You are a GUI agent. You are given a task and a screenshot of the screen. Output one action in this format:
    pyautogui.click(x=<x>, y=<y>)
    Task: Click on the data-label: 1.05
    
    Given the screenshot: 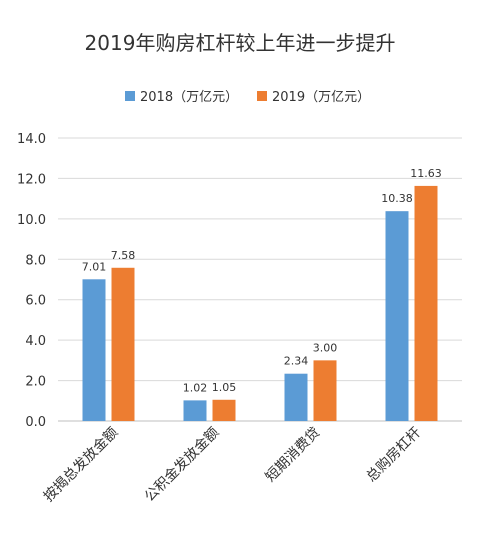 What is the action you would take?
    pyautogui.click(x=224, y=387)
    